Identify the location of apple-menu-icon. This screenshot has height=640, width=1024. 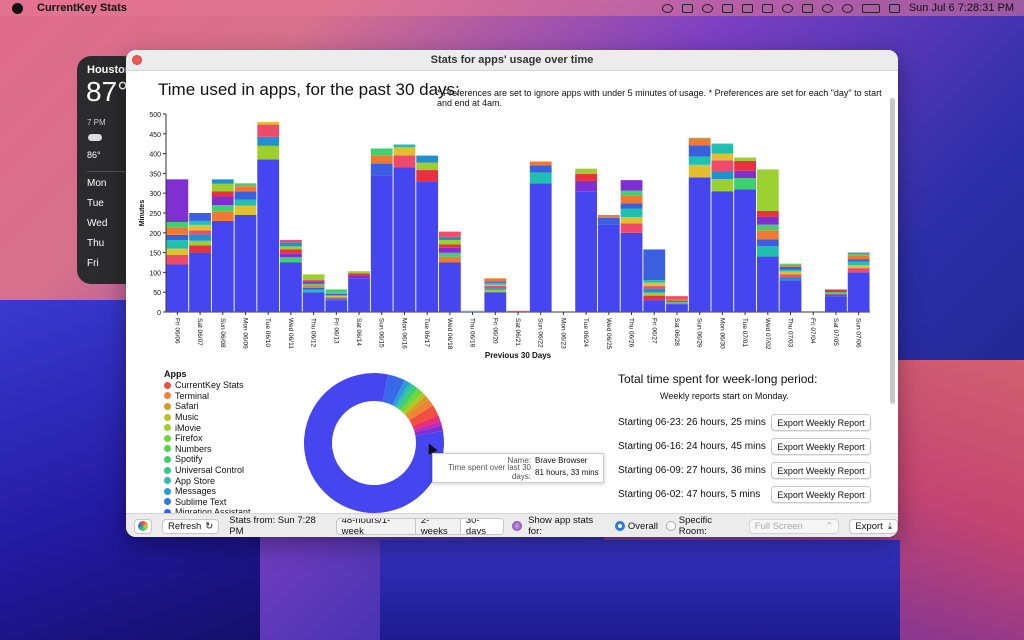
(17, 8).